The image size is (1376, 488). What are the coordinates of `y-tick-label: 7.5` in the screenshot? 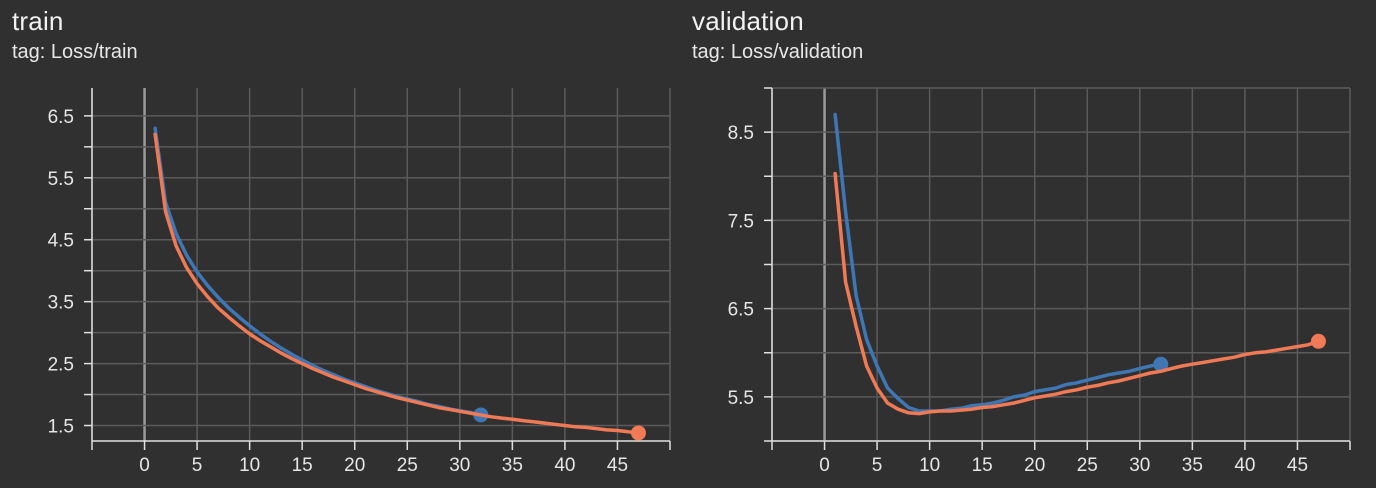 It's located at (741, 221).